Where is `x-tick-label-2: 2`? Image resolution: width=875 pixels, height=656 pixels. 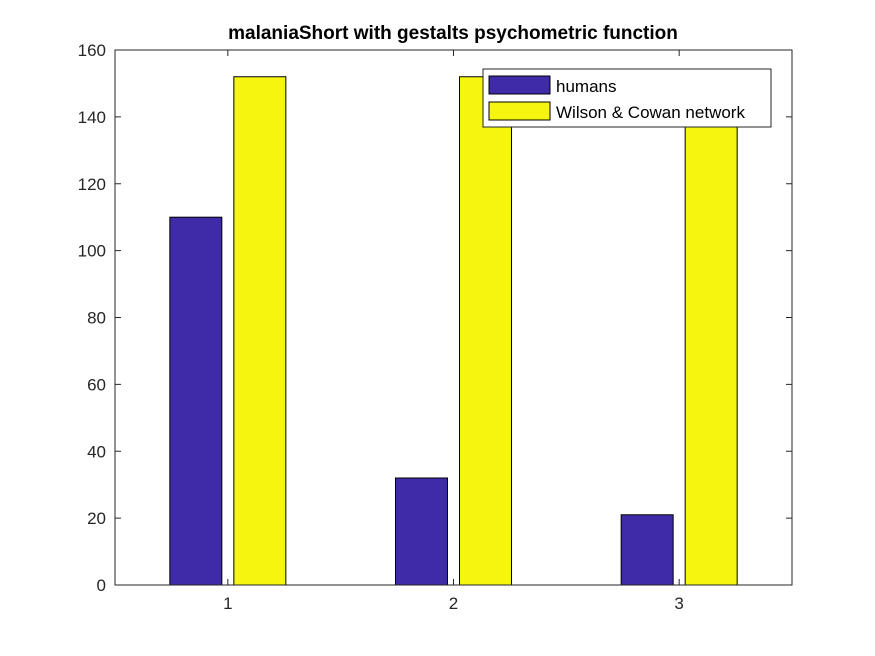
x-tick-label-2: 2 is located at coordinates (453, 603).